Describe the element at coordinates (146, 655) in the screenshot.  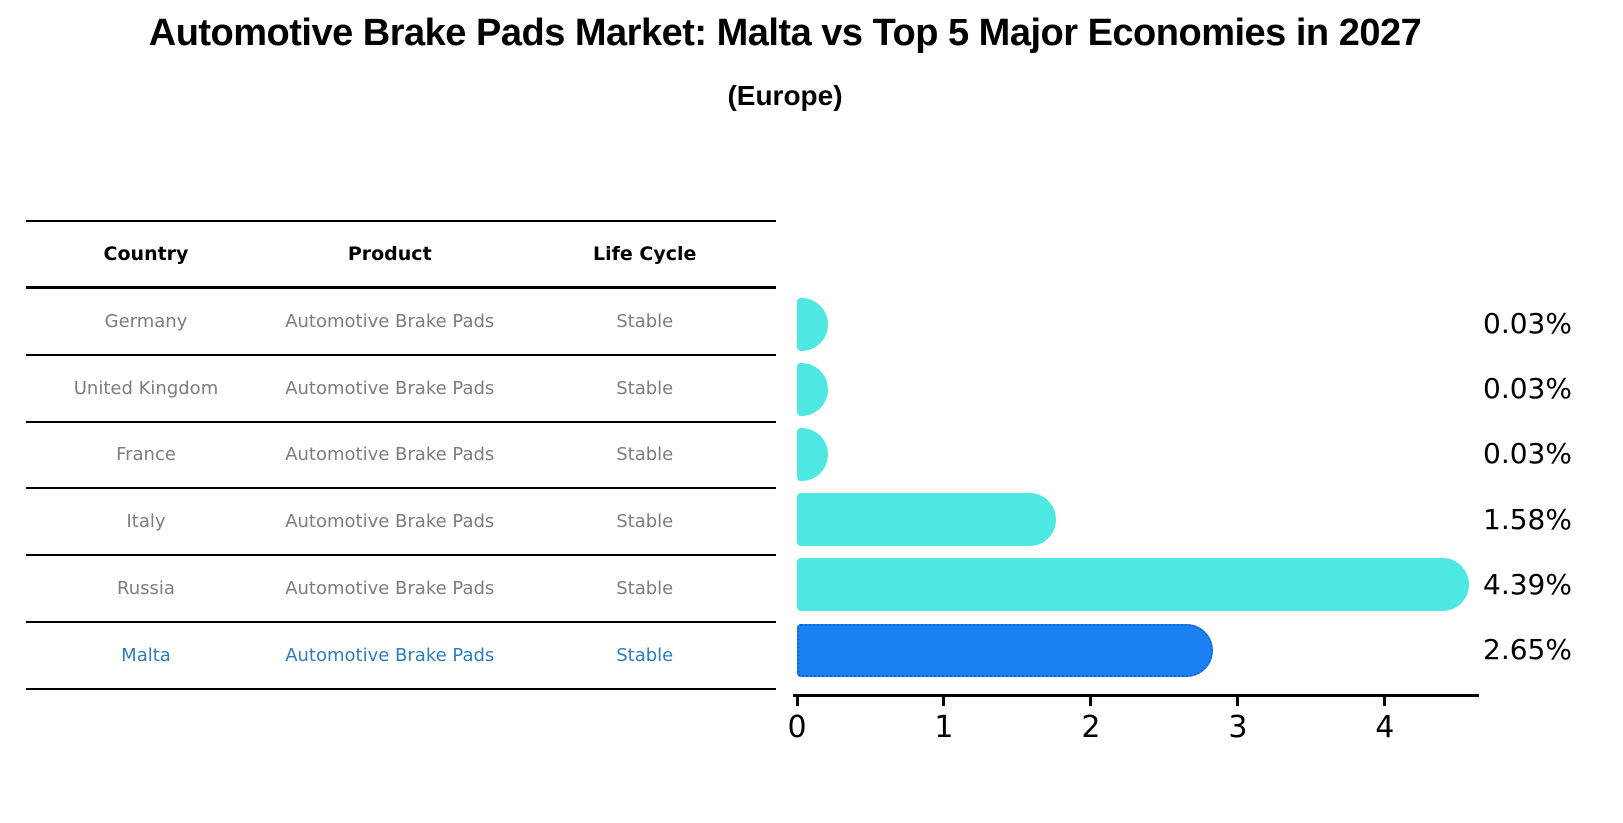
I see `row-cell-country: Malta` at that location.